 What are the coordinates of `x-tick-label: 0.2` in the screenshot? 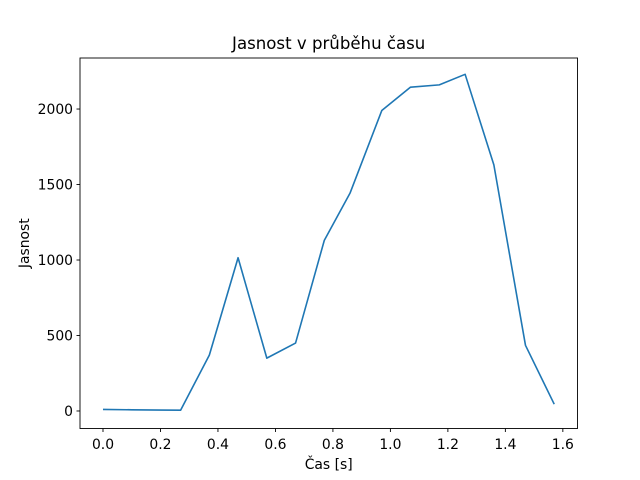 It's located at (160, 445).